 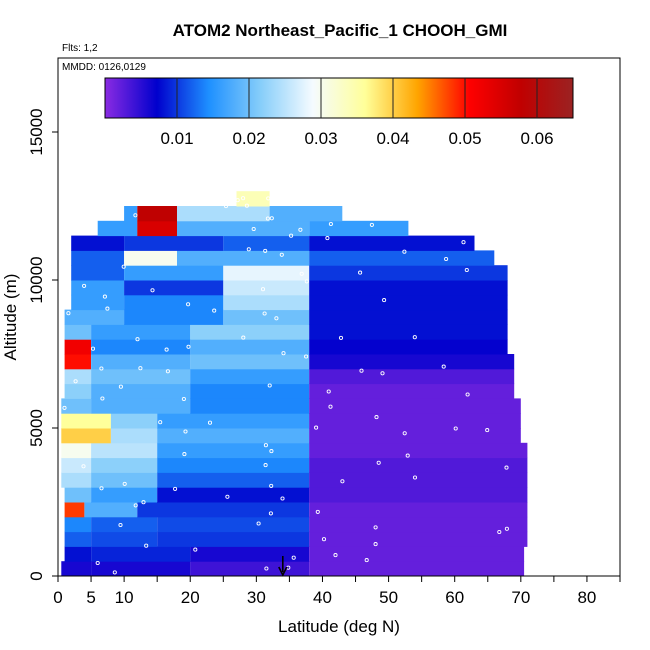 I want to click on y-tick-label: 0, so click(x=36, y=575).